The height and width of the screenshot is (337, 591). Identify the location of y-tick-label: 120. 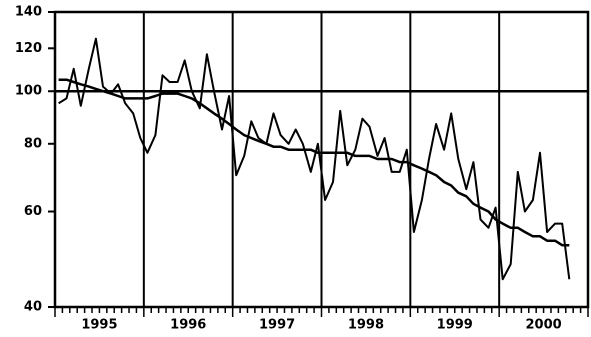
(28, 48).